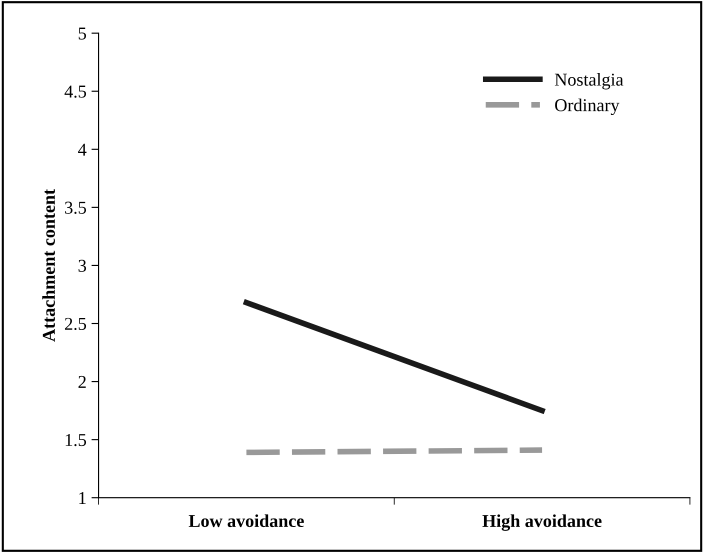  What do you see at coordinates (589, 81) in the screenshot?
I see `legend-label: Nostalgia` at bounding box center [589, 81].